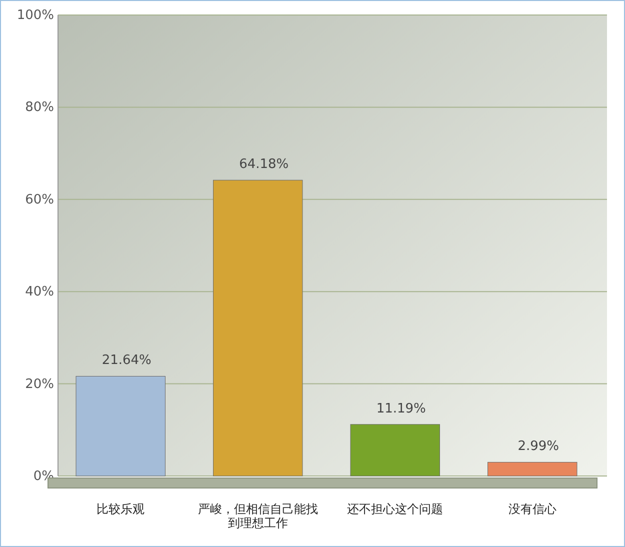 This screenshot has width=625, height=547. I want to click on y-tick-label: 40%, so click(39, 292).